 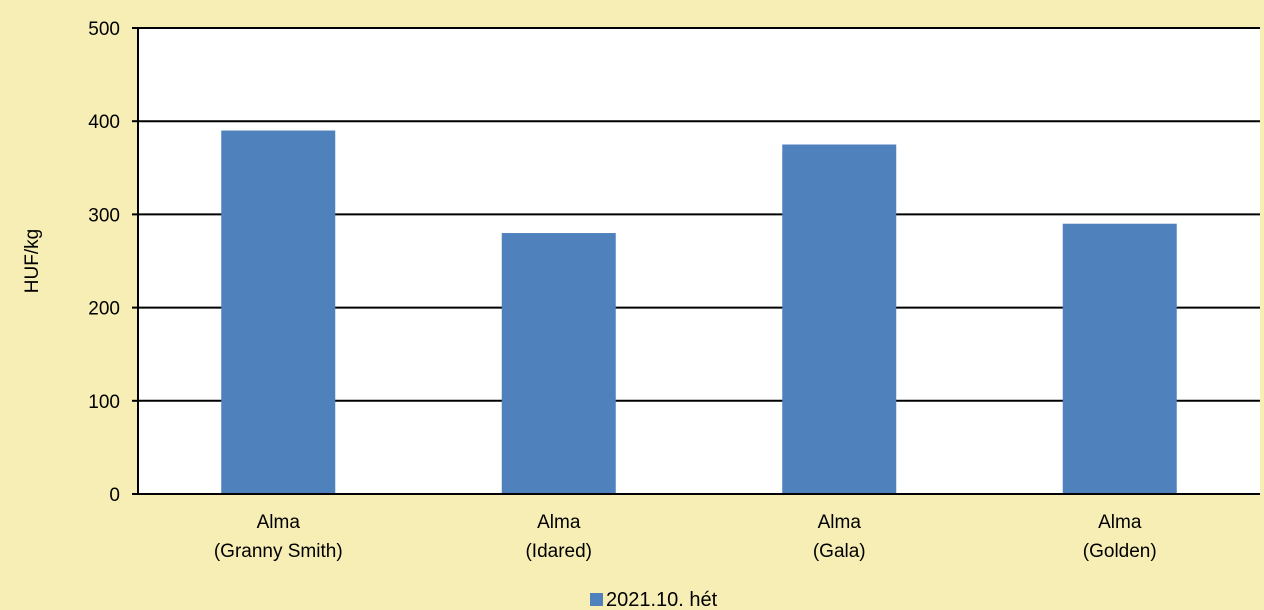 I want to click on y-tick-label: 300, so click(x=104, y=215).